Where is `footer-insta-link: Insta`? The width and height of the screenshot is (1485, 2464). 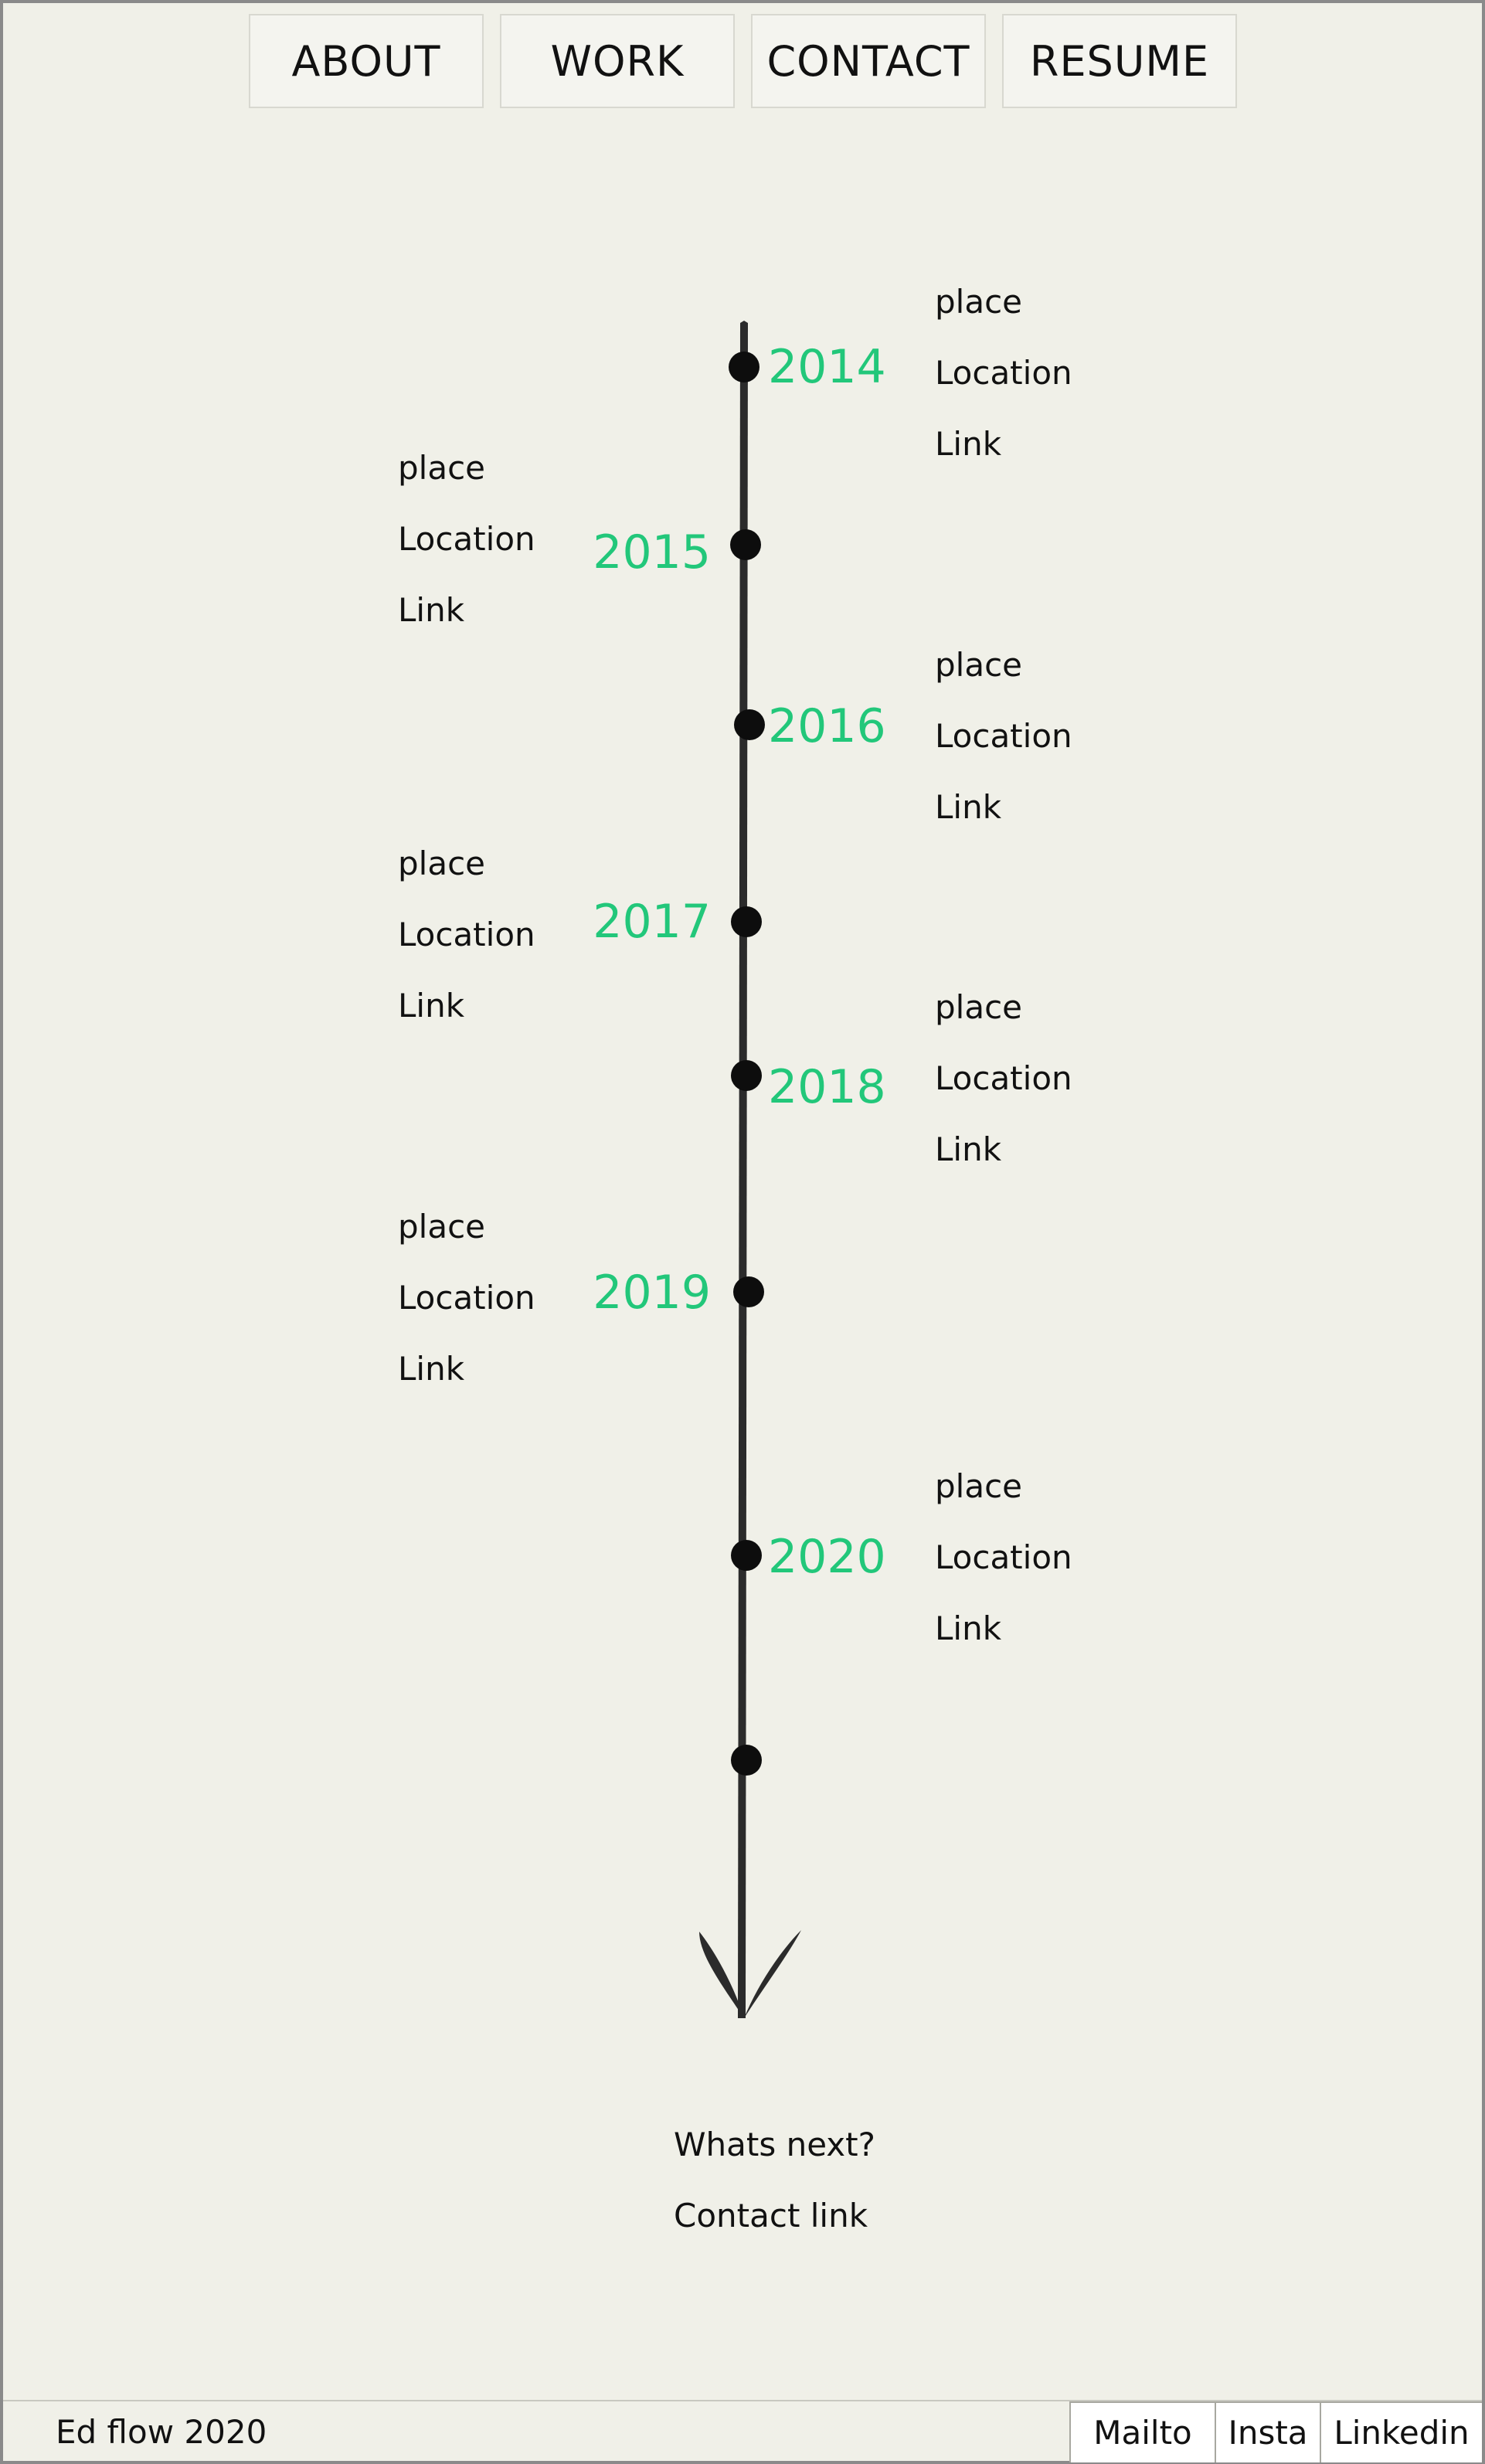
footer-insta-link: Insta is located at coordinates (1267, 2431).